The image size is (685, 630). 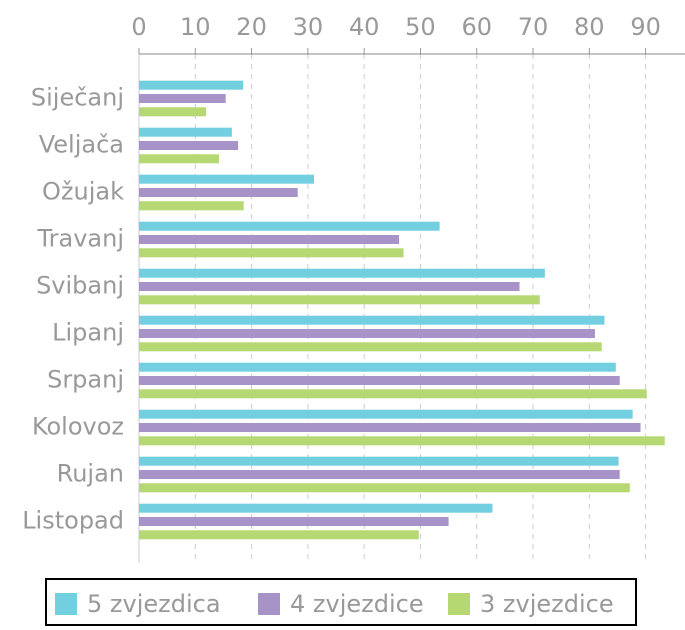 What do you see at coordinates (90, 474) in the screenshot?
I see `y-tick-label: Rujan` at bounding box center [90, 474].